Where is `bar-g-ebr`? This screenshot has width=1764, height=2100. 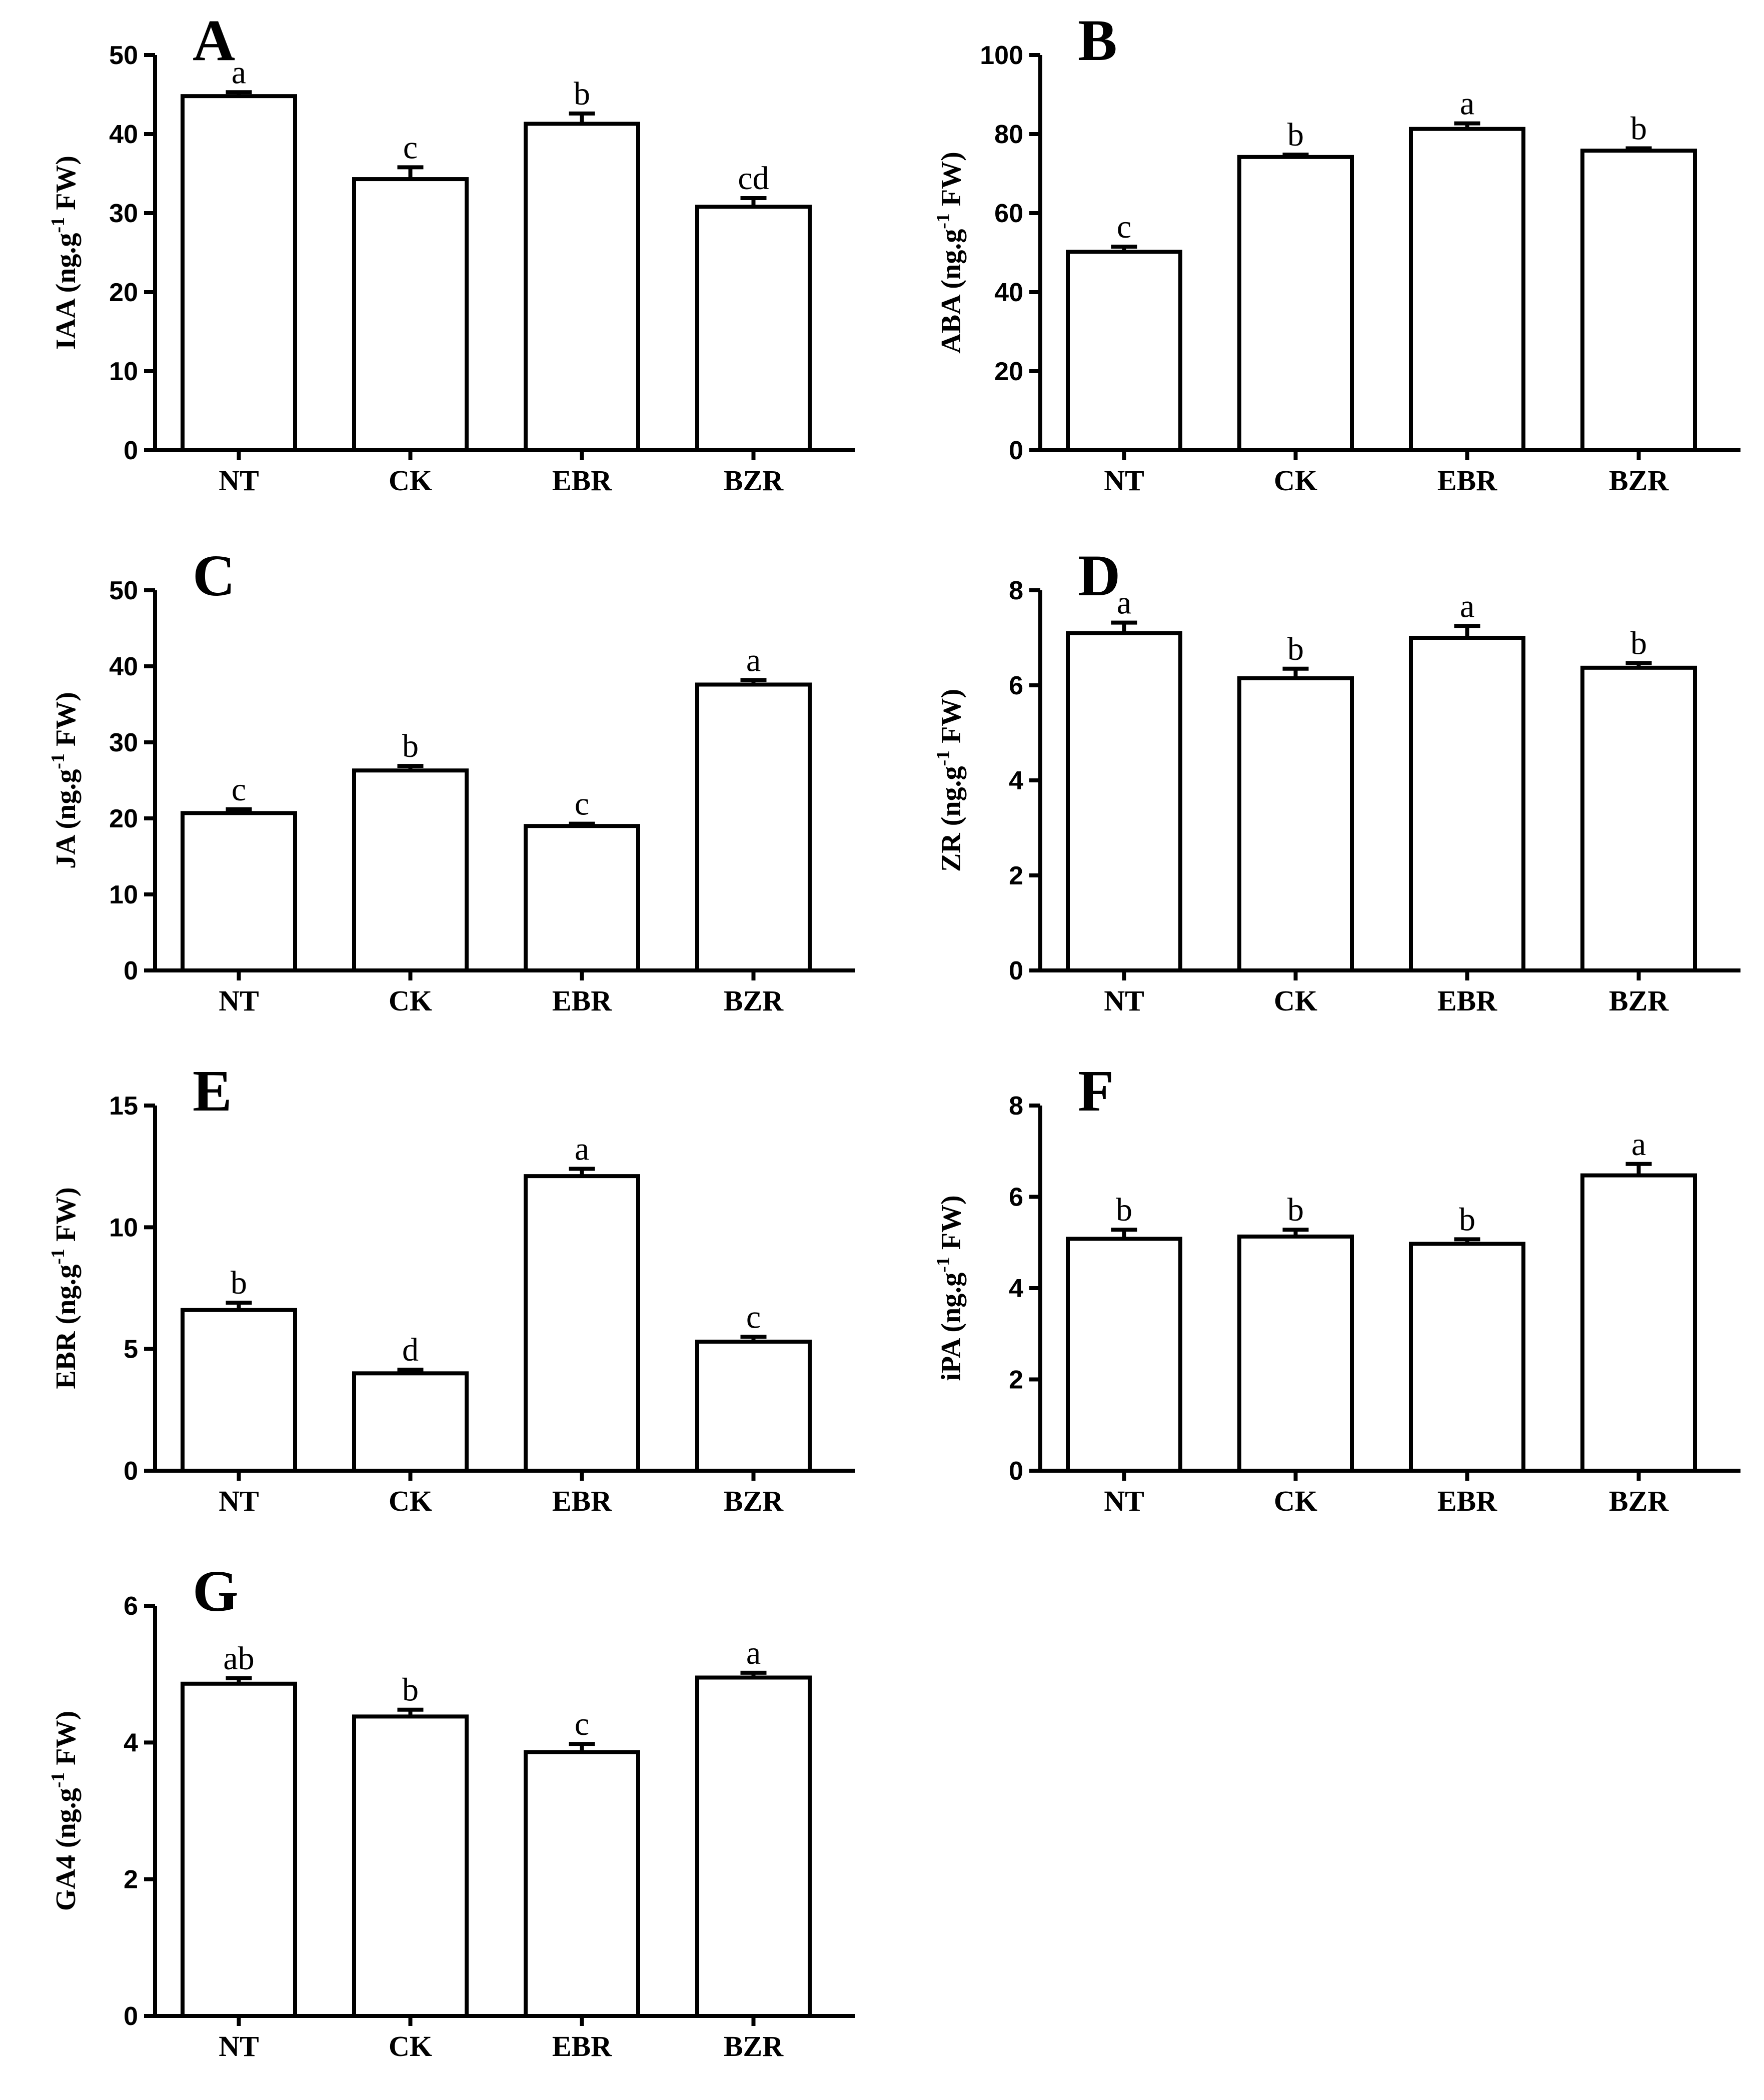 bar-g-ebr is located at coordinates (582, 1884).